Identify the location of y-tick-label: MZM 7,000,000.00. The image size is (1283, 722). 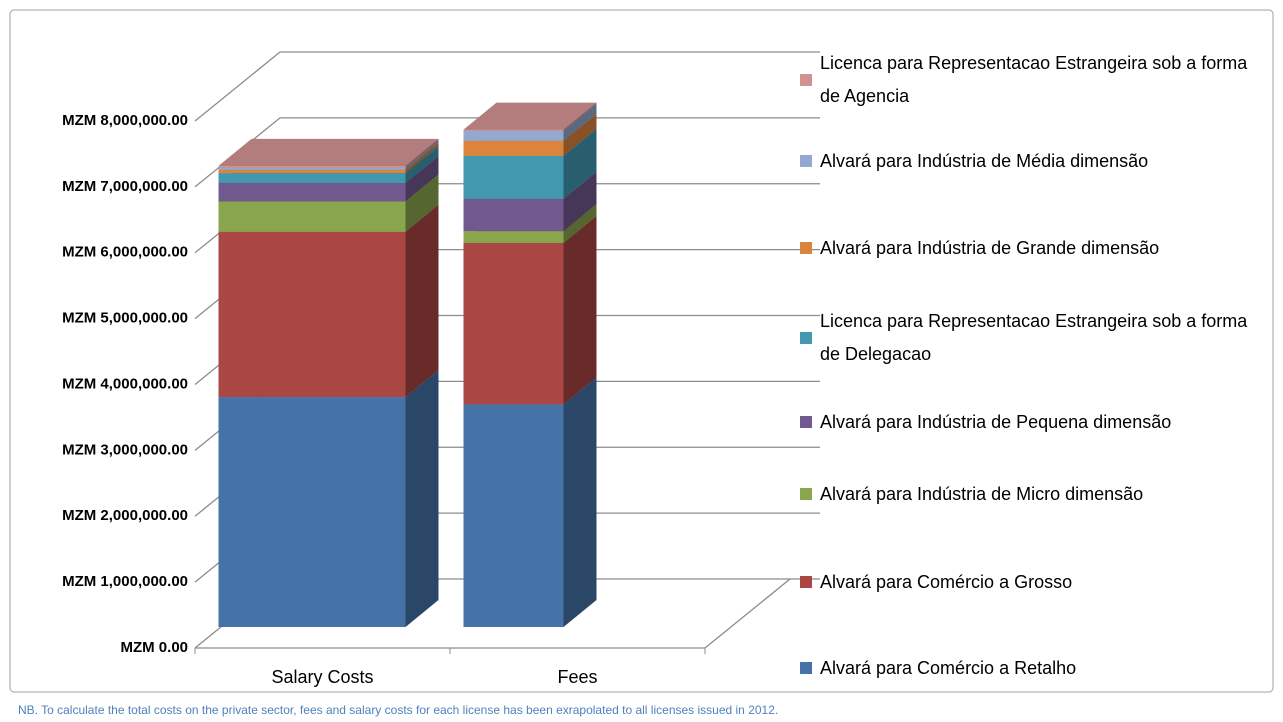
(125, 186).